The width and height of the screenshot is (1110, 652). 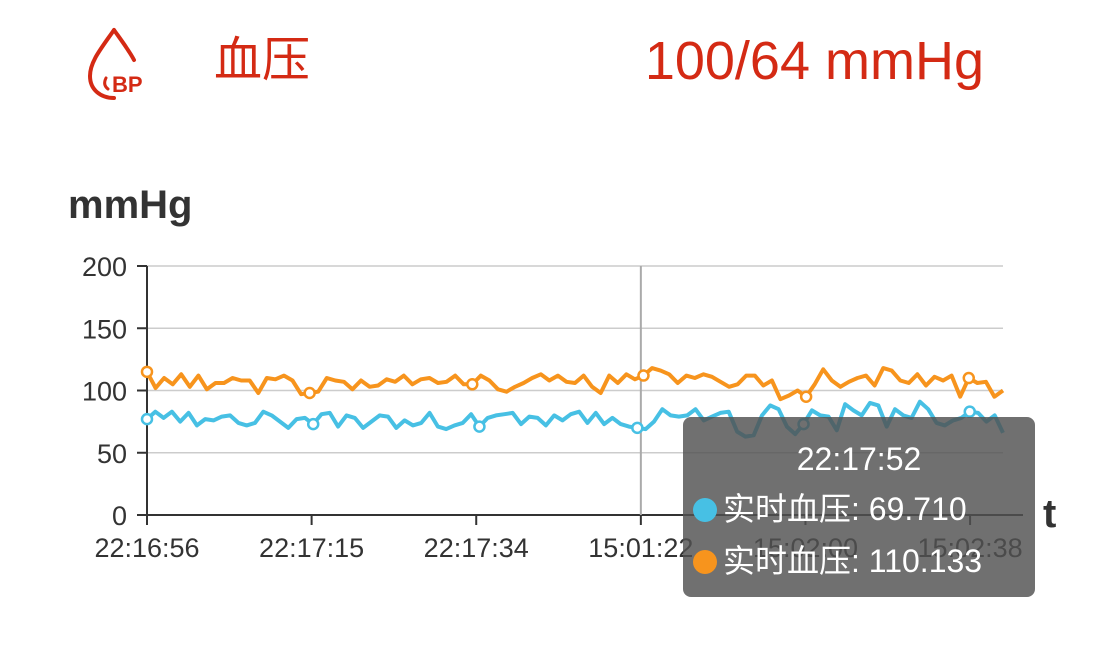 What do you see at coordinates (146, 548) in the screenshot?
I see `x-tick-label: 22:16:56` at bounding box center [146, 548].